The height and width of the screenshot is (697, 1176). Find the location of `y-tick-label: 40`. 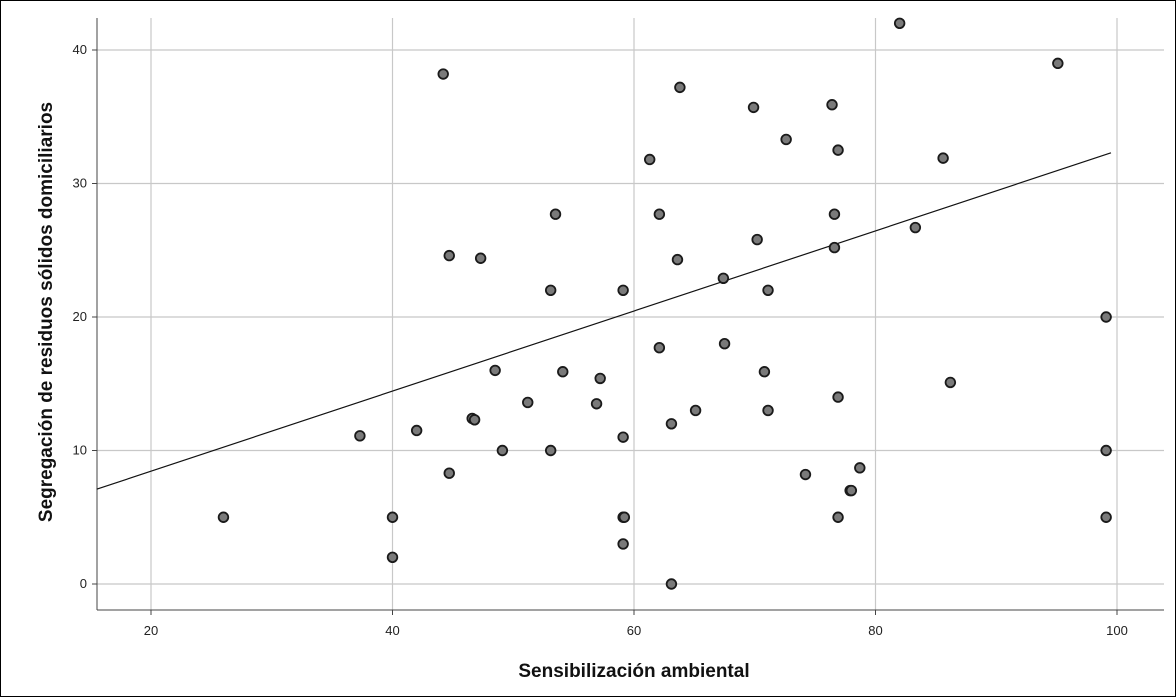

y-tick-label: 40 is located at coordinates (80, 49).